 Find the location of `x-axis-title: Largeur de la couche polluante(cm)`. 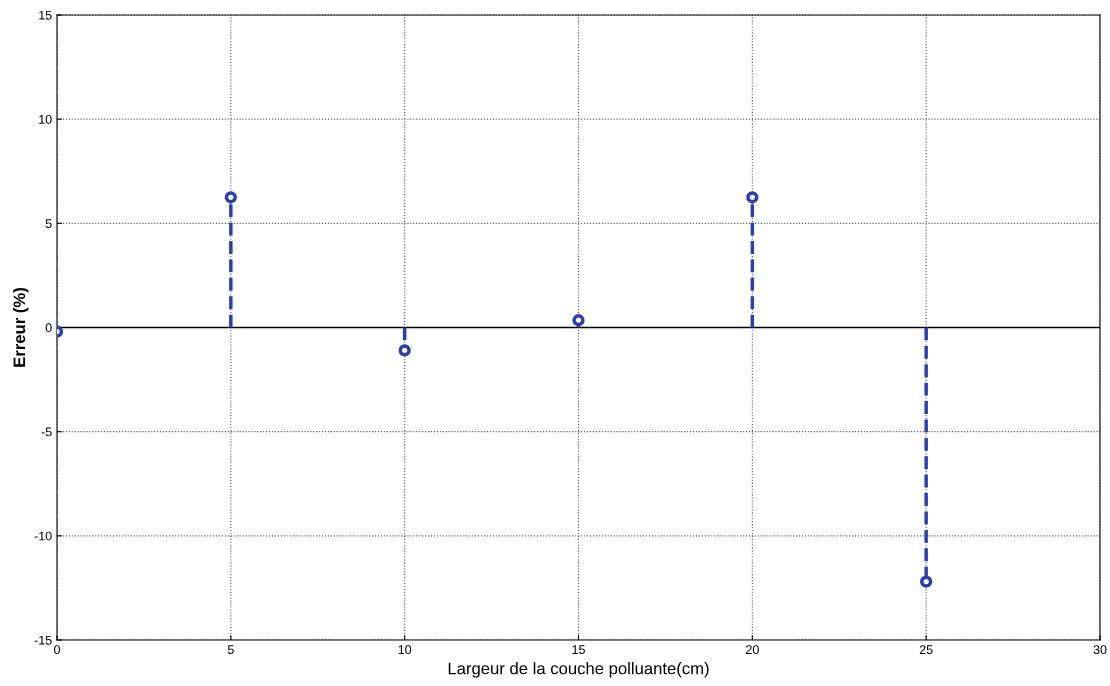

x-axis-title: Largeur de la couche polluante(cm) is located at coordinates (578, 670).